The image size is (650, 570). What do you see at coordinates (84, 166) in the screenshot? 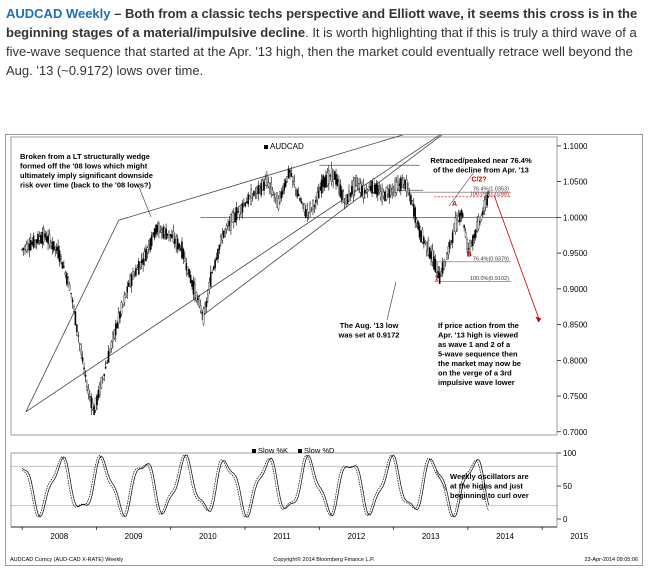
I see `annotation-wedge: formed off the '08 lows which might` at bounding box center [84, 166].